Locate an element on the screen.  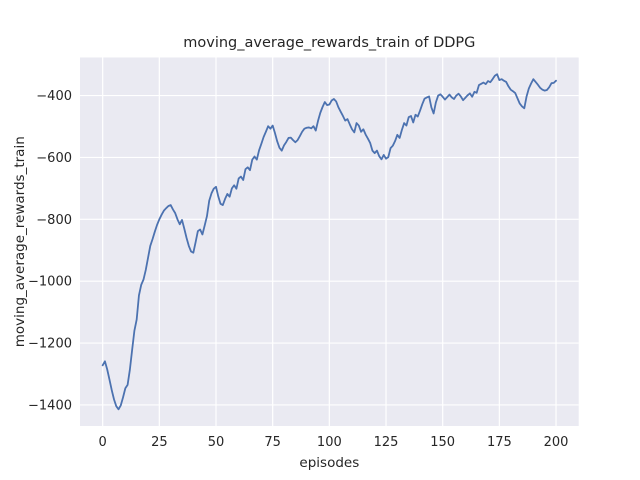
x-tick-labels: 0 25 50 75 100 125 150 175 200 is located at coordinates (334, 442).